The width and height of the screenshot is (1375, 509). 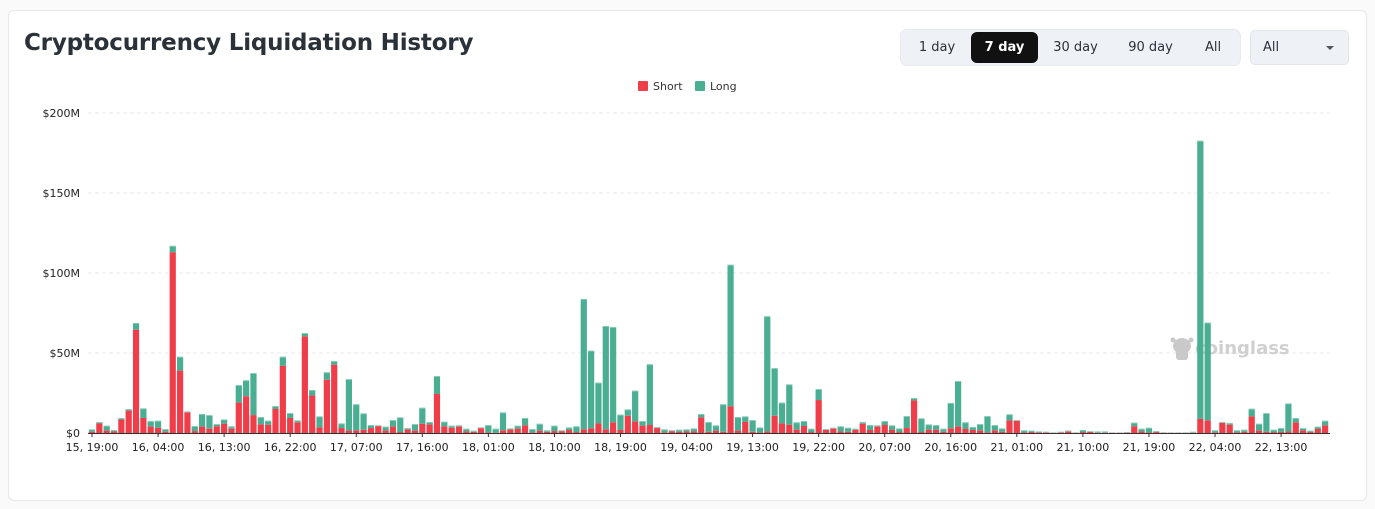 What do you see at coordinates (937, 47) in the screenshot?
I see `tab-1-day: 1 day` at bounding box center [937, 47].